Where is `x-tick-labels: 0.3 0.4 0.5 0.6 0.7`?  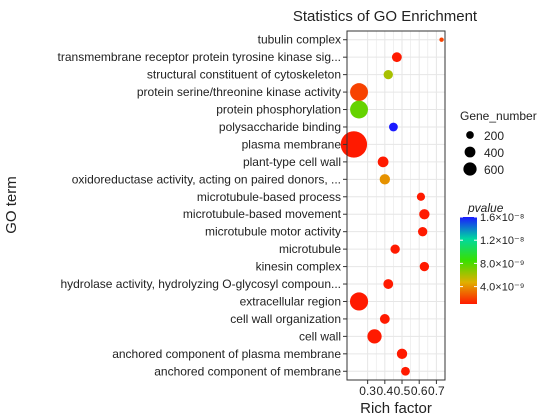 x-tick-labels: 0.3 0.4 0.5 0.6 0.7 is located at coordinates (402, 389).